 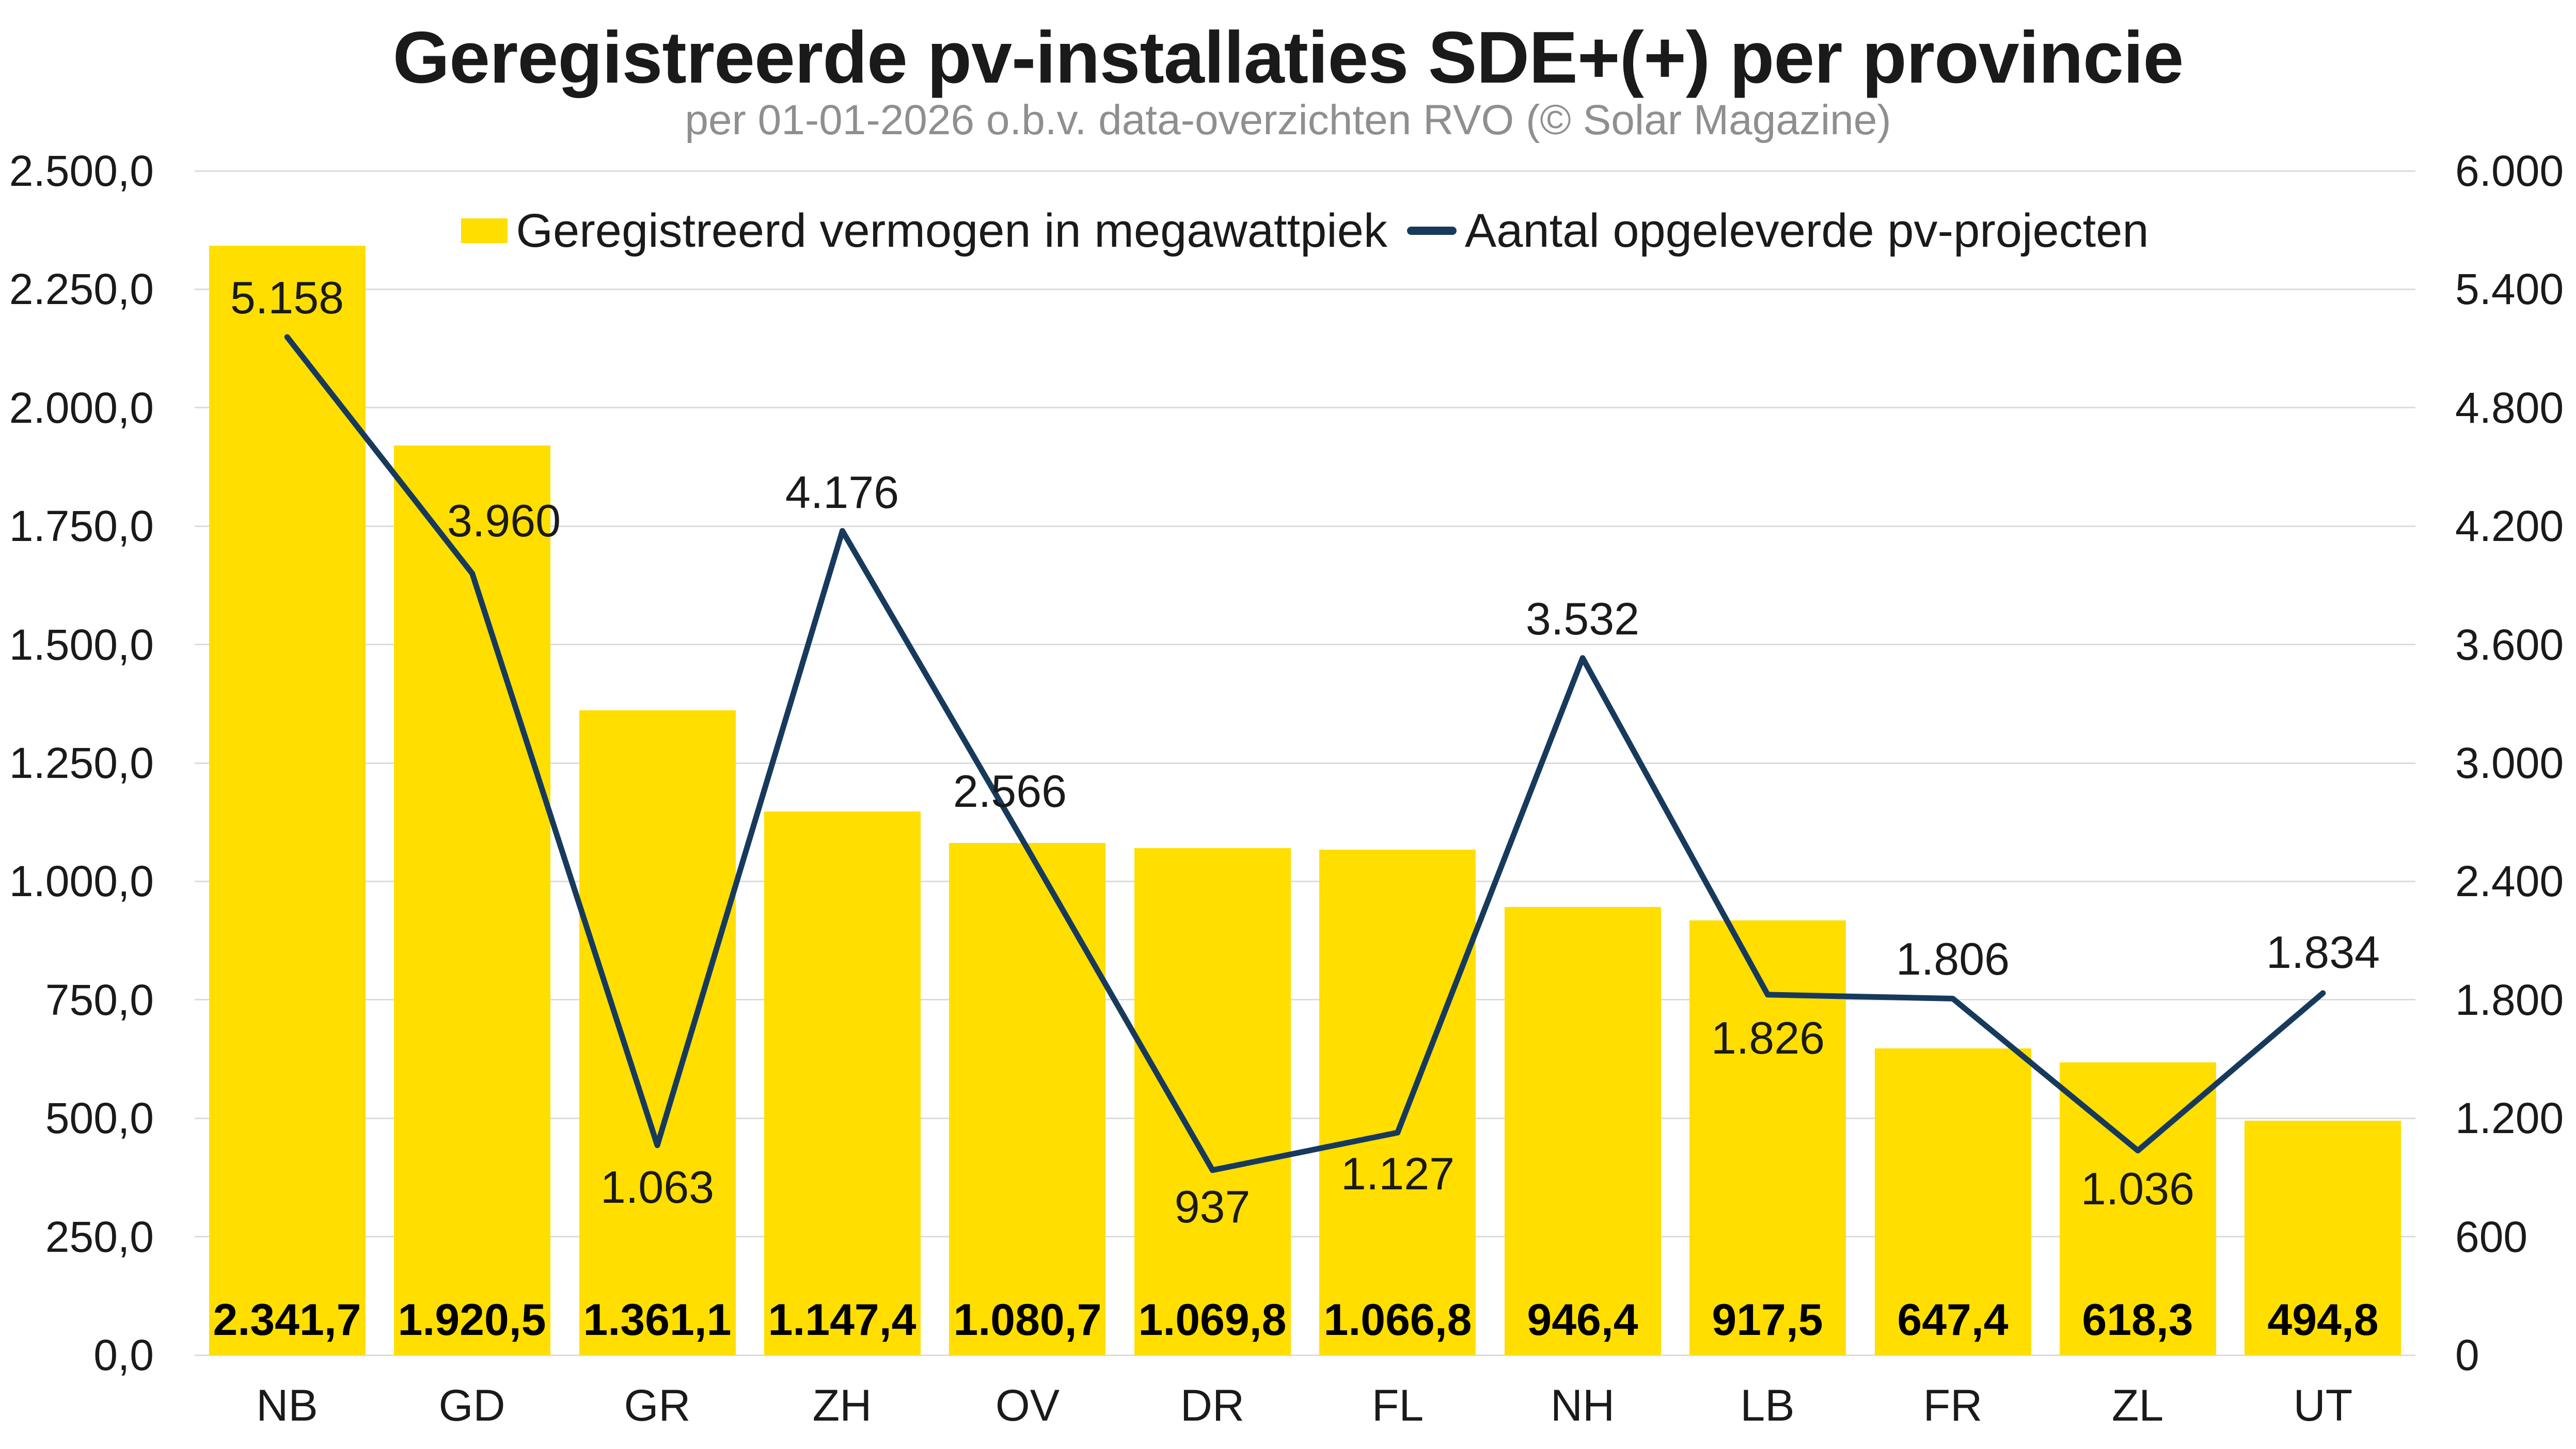 What do you see at coordinates (2323, 1320) in the screenshot?
I see `bar-value-label: 494,8` at bounding box center [2323, 1320].